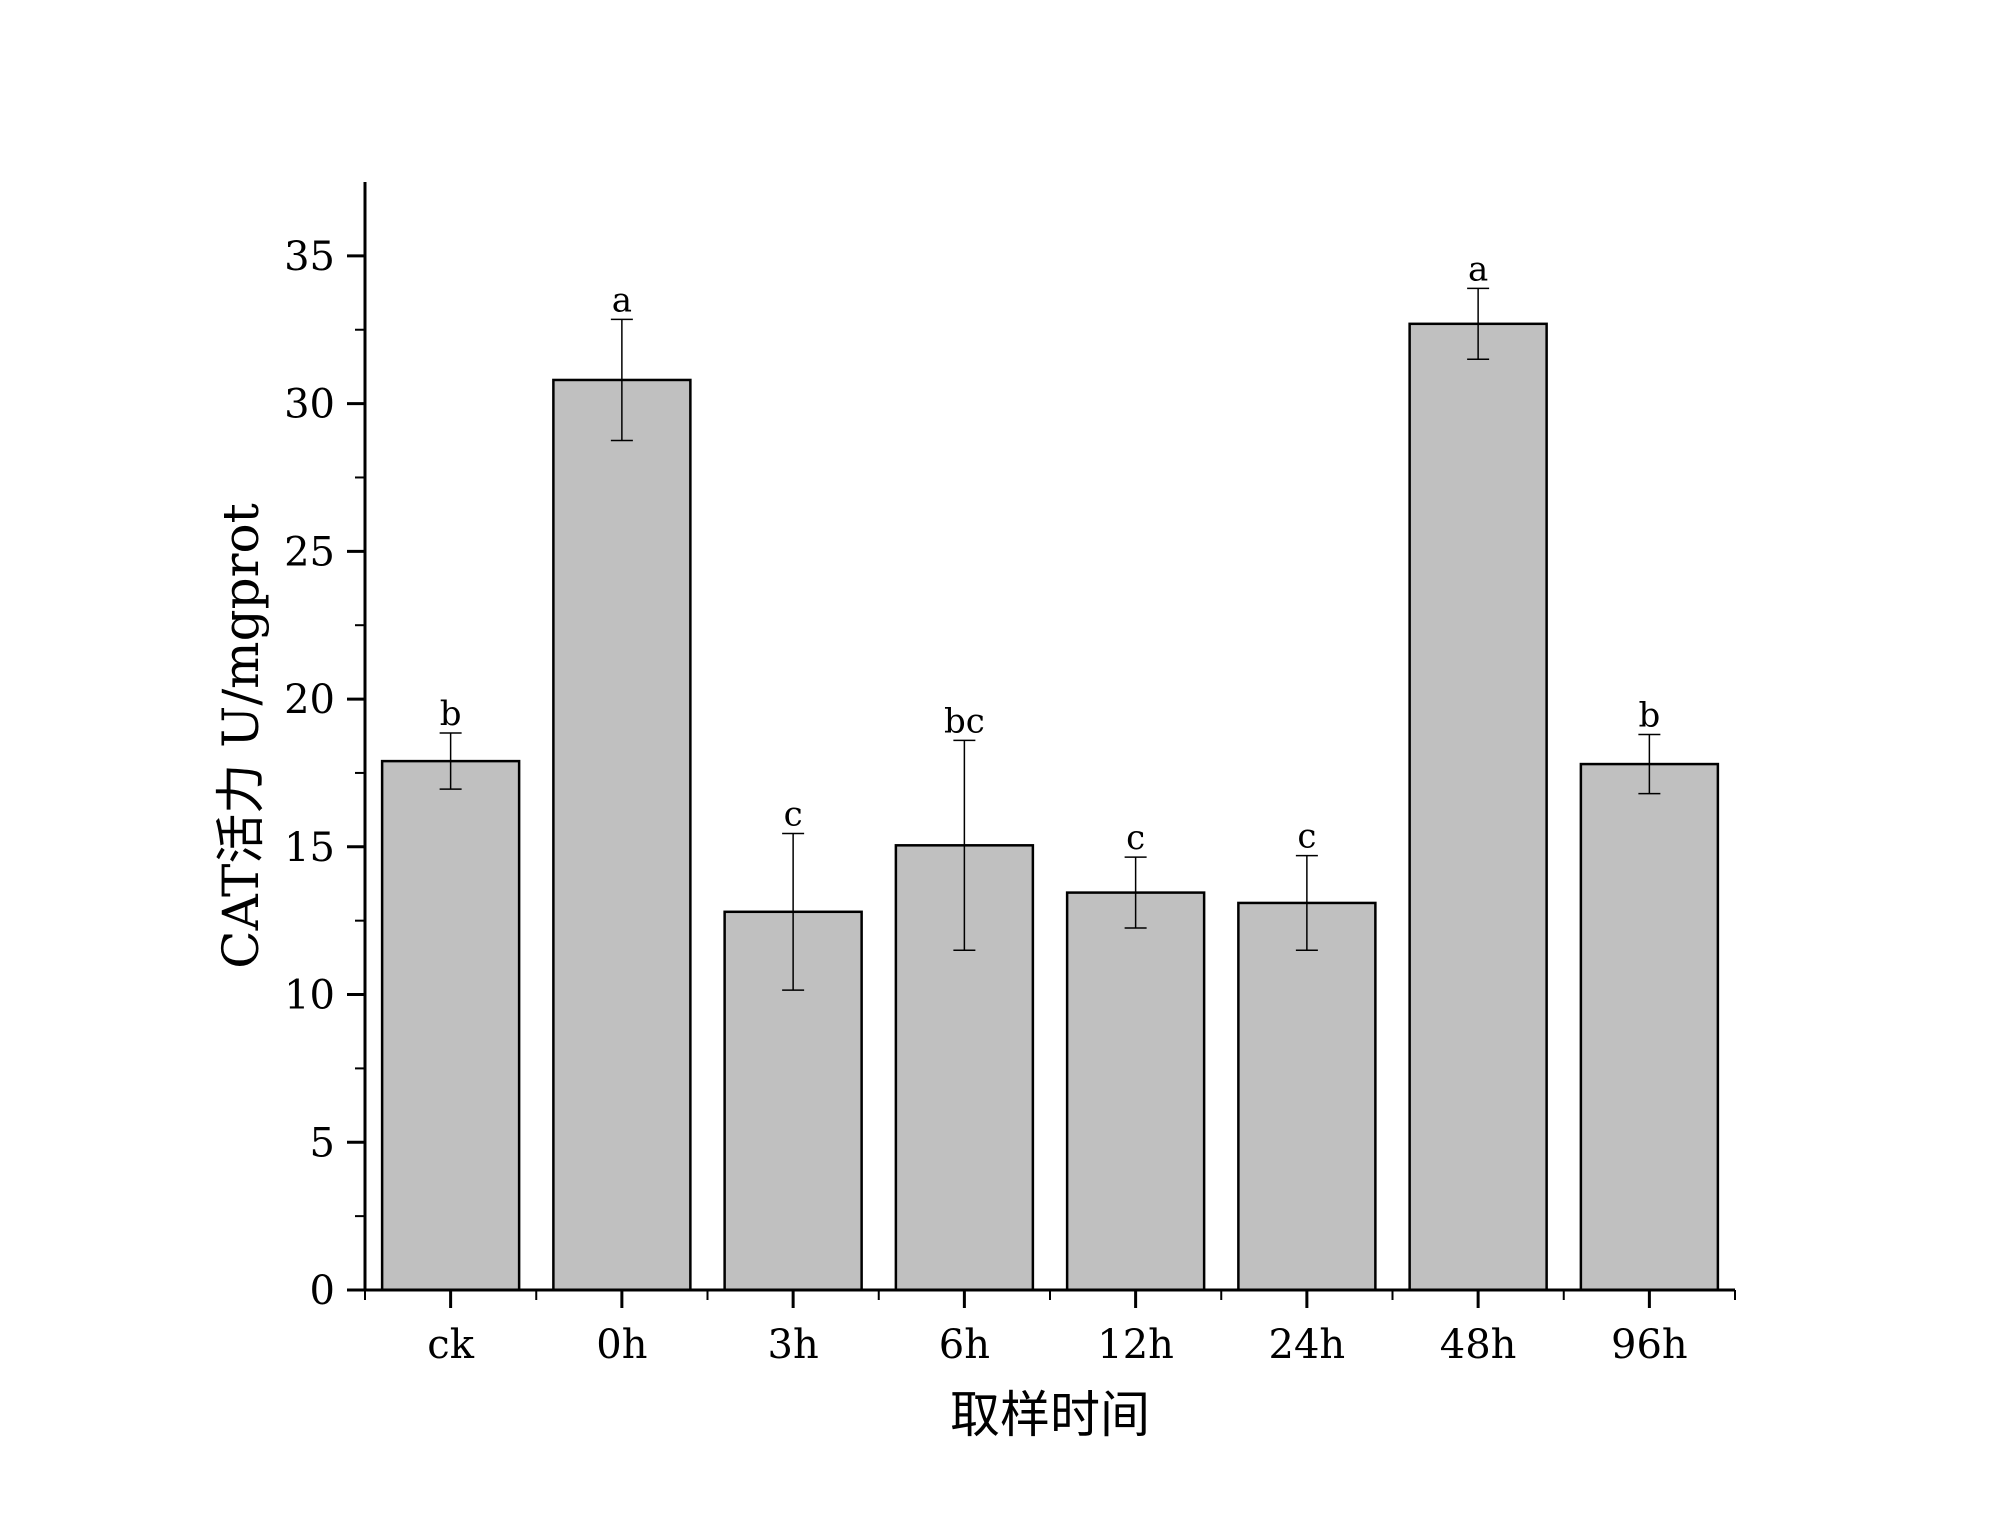 The image size is (2000, 1533). Describe the element at coordinates (309, 405) in the screenshot. I see `y-tick-label: 30` at that location.